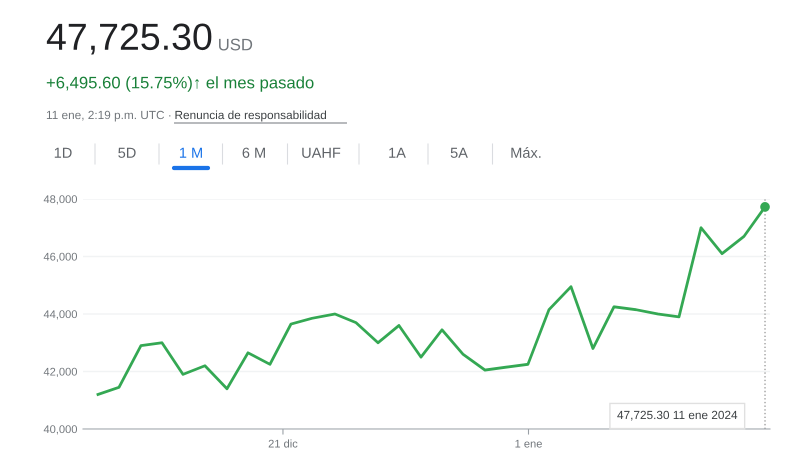  Describe the element at coordinates (397, 153) in the screenshot. I see `text: 1A` at that location.